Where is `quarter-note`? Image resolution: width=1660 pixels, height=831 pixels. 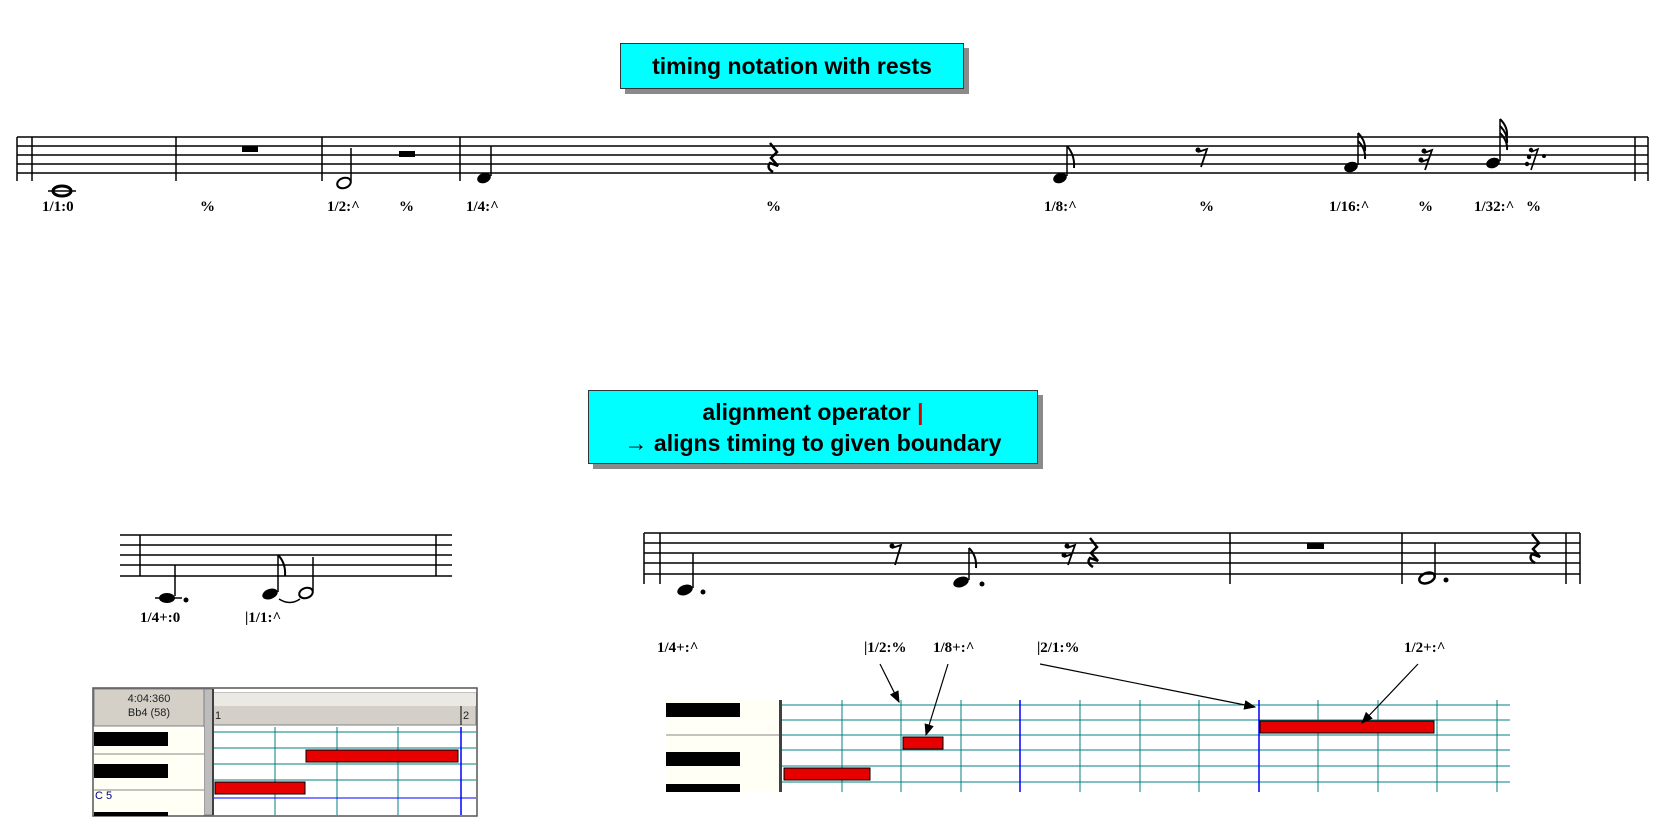 quarter-note is located at coordinates (484, 165).